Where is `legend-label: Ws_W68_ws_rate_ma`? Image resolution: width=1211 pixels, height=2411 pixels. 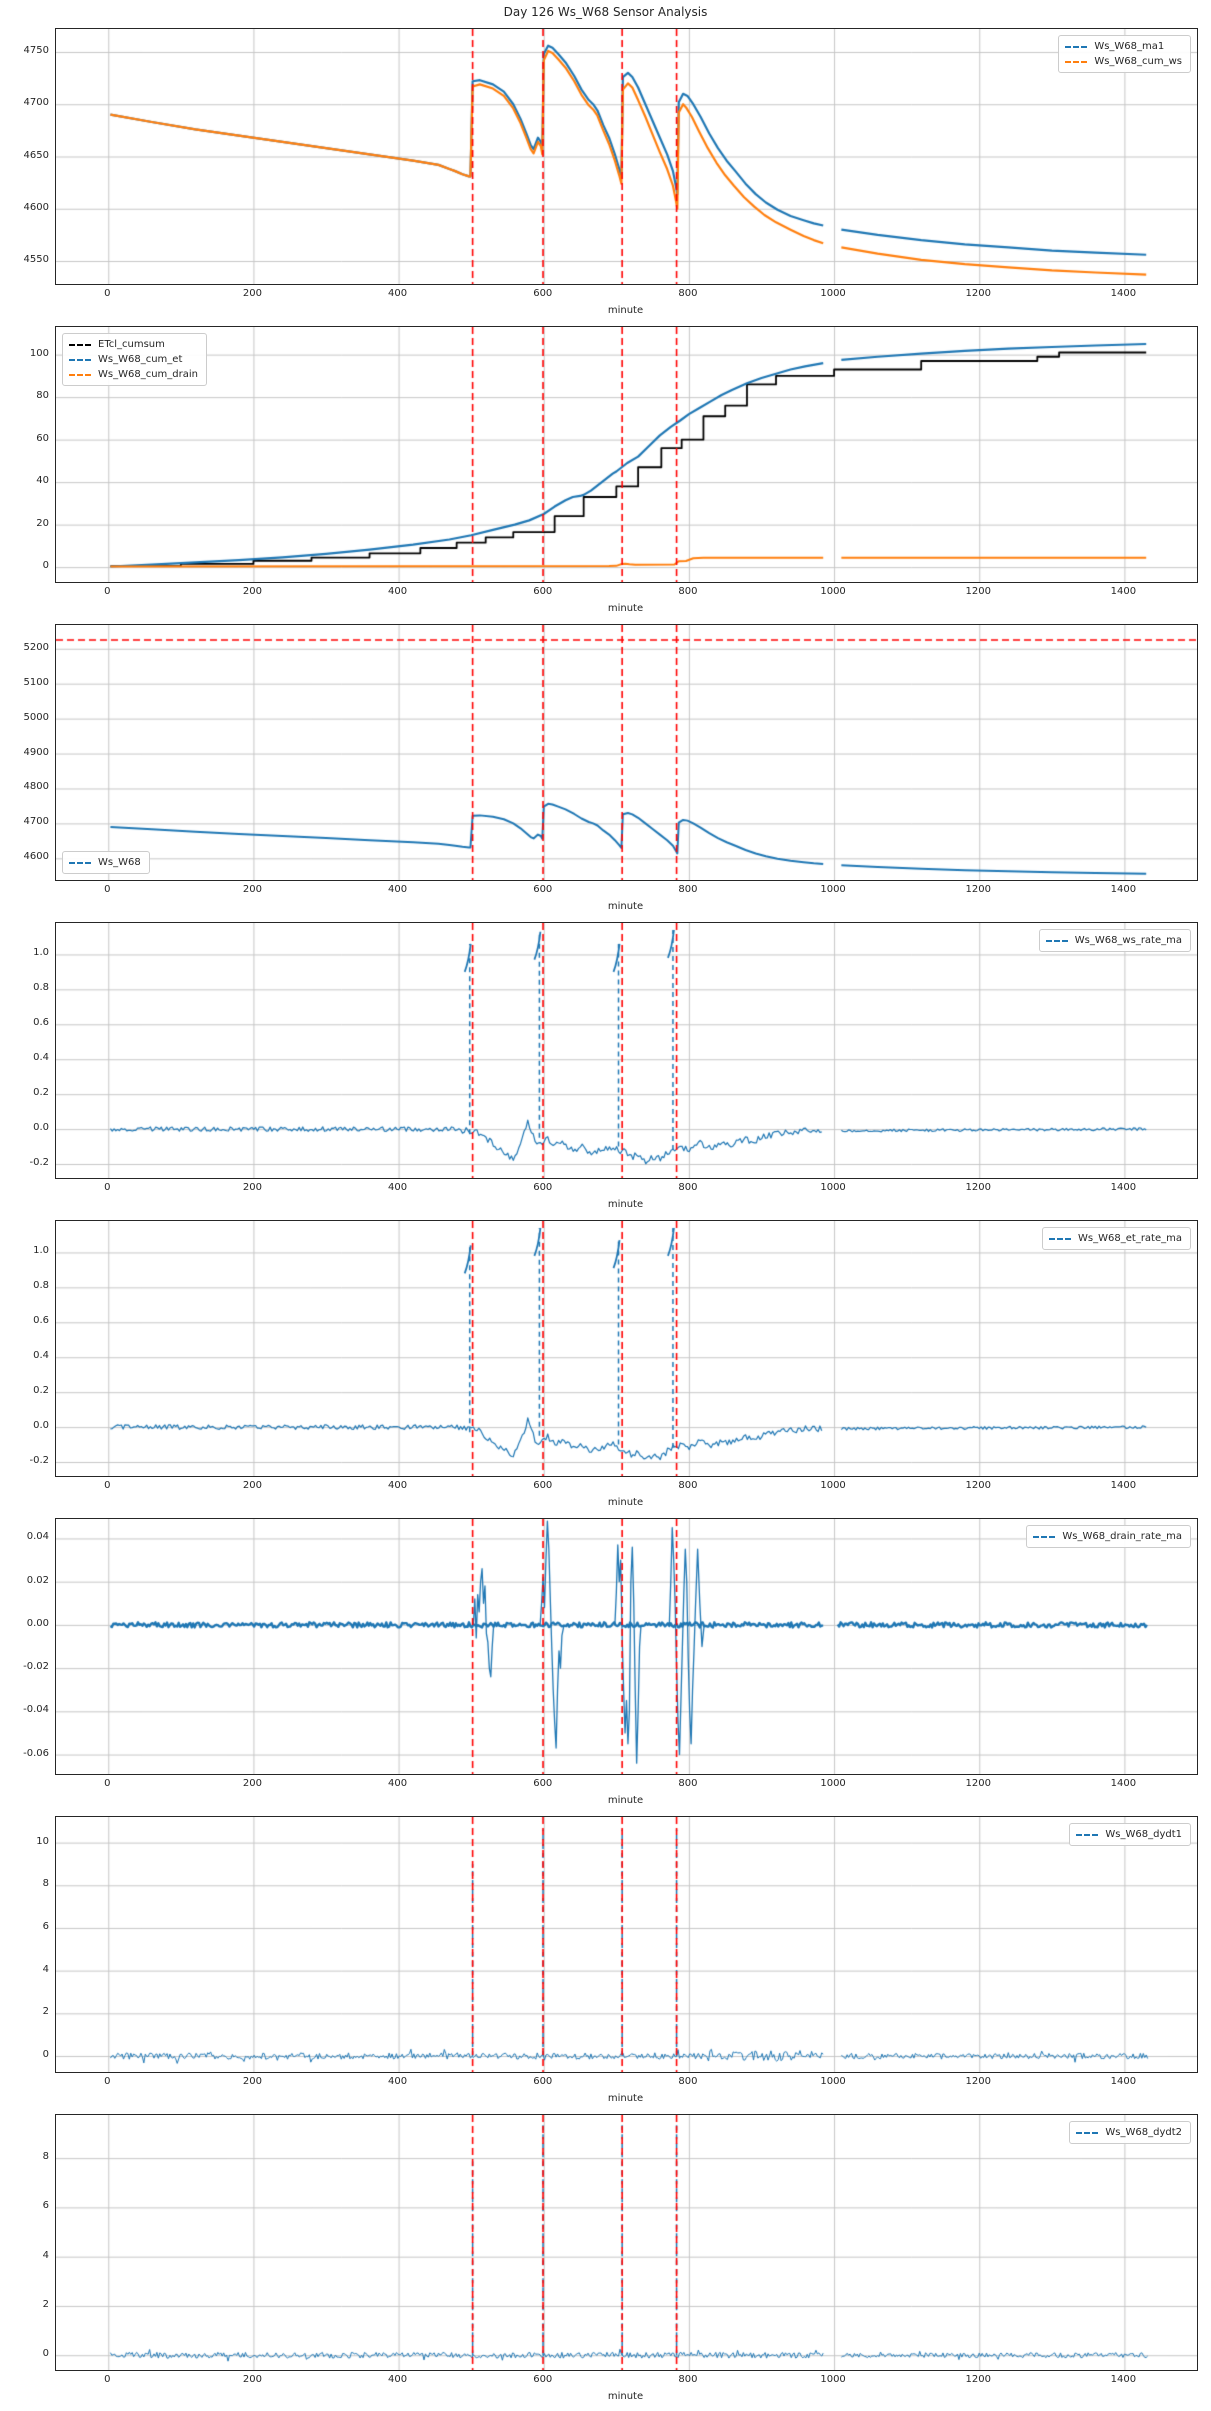 legend-label: Ws_W68_ws_rate_ma is located at coordinates (1128, 940).